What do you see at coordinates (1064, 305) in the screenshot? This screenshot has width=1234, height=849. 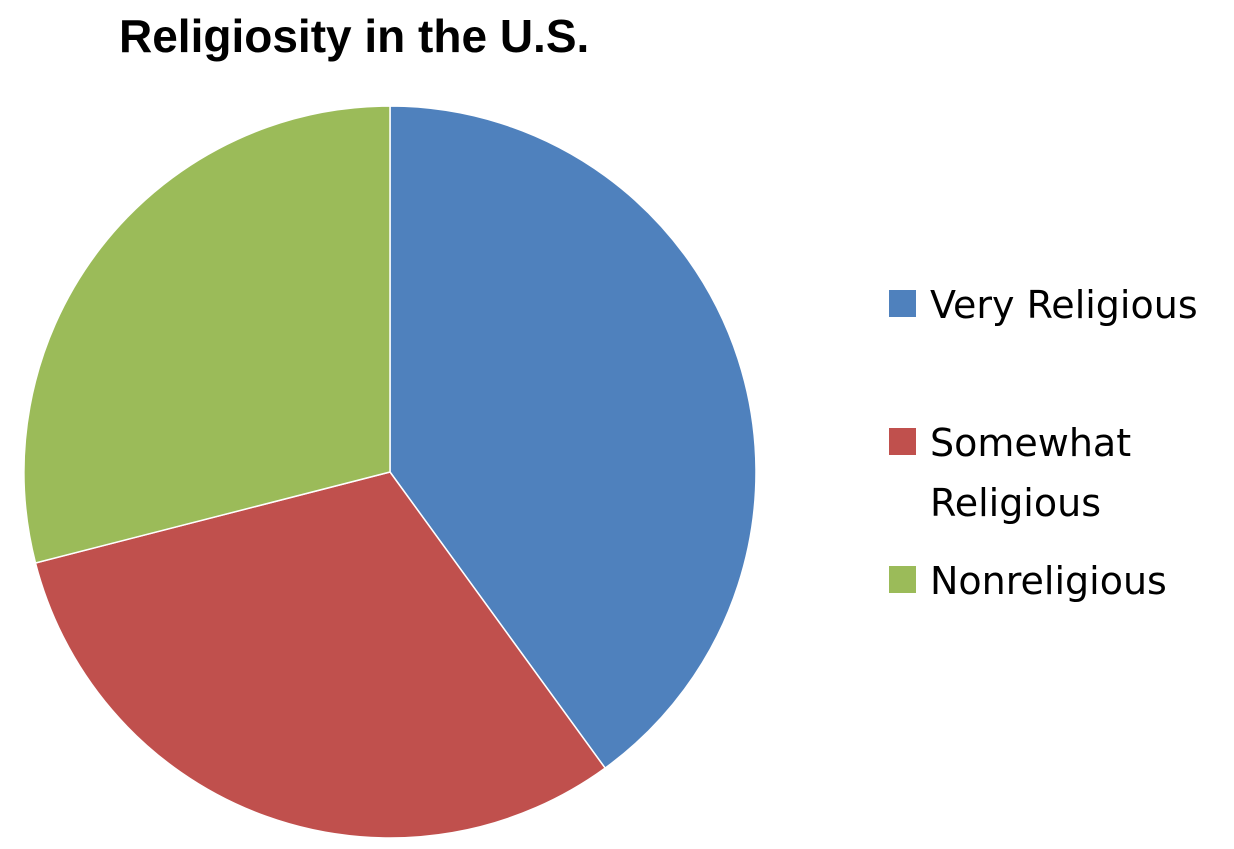 I see `legend-label-very-religious: Very Religious` at bounding box center [1064, 305].